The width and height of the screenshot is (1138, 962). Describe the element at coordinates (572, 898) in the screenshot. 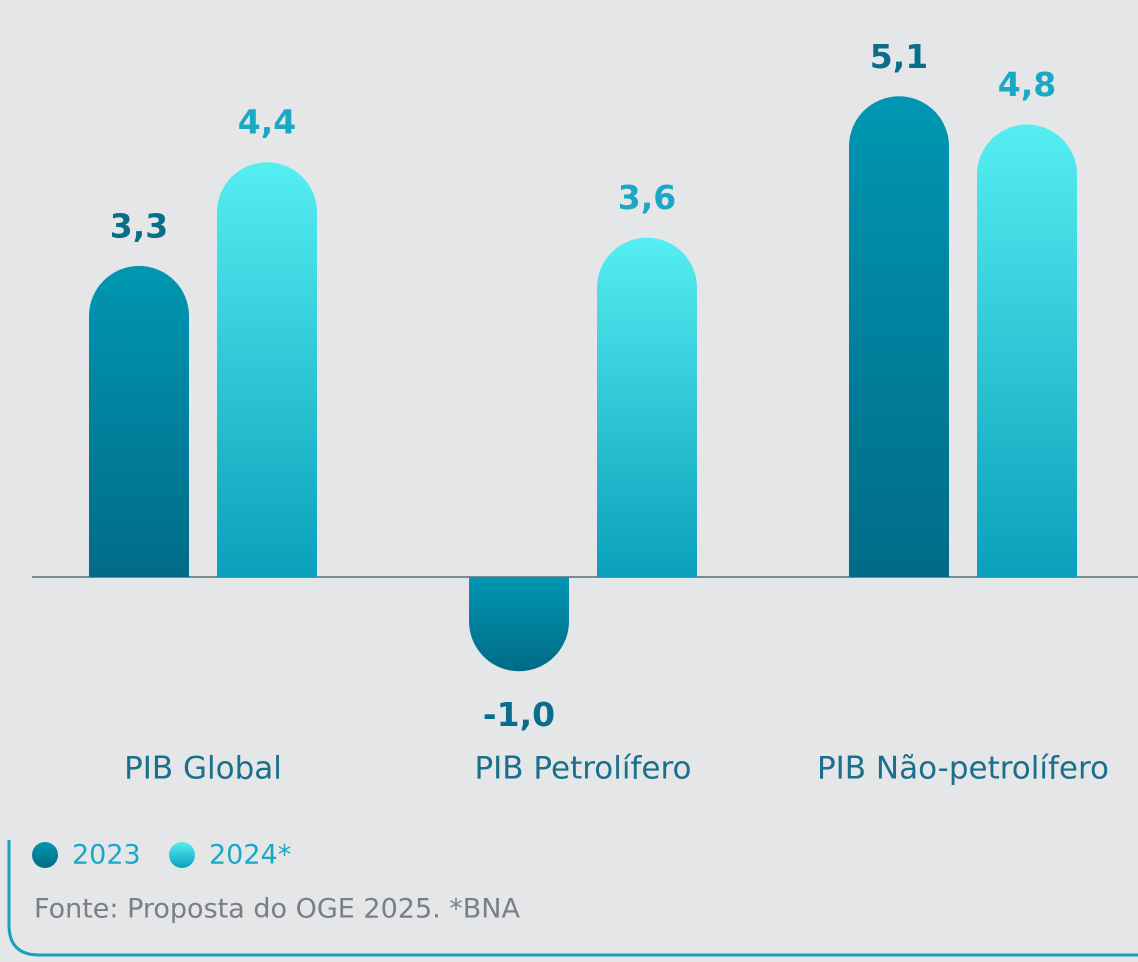

I see `frame` at that location.